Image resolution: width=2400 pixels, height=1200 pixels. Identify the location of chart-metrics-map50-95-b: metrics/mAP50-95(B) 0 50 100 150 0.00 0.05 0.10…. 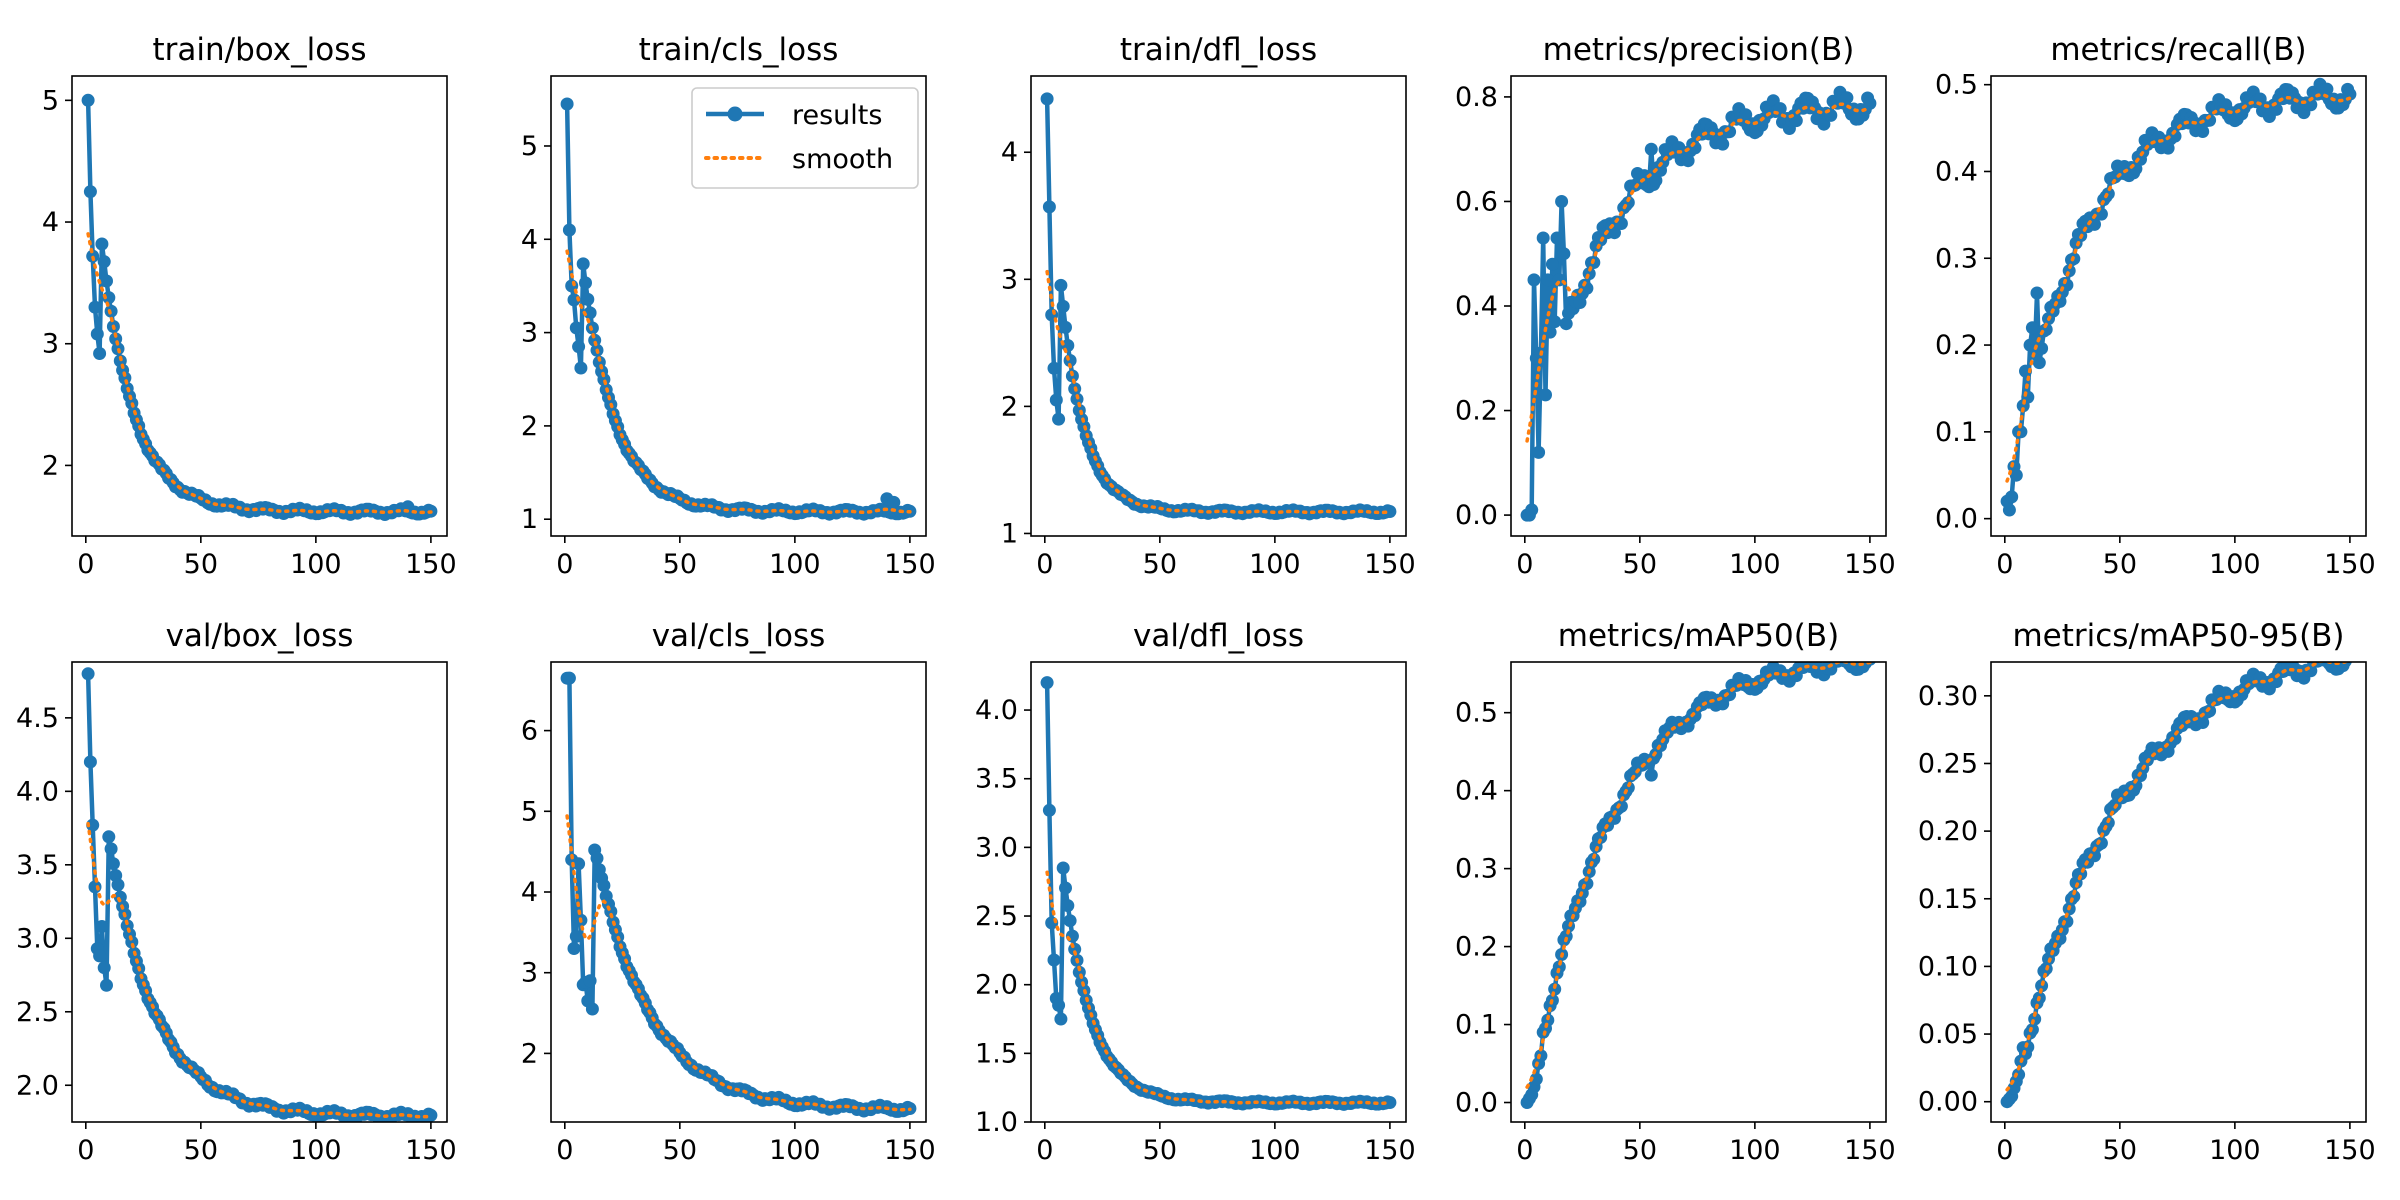
(2147, 892).